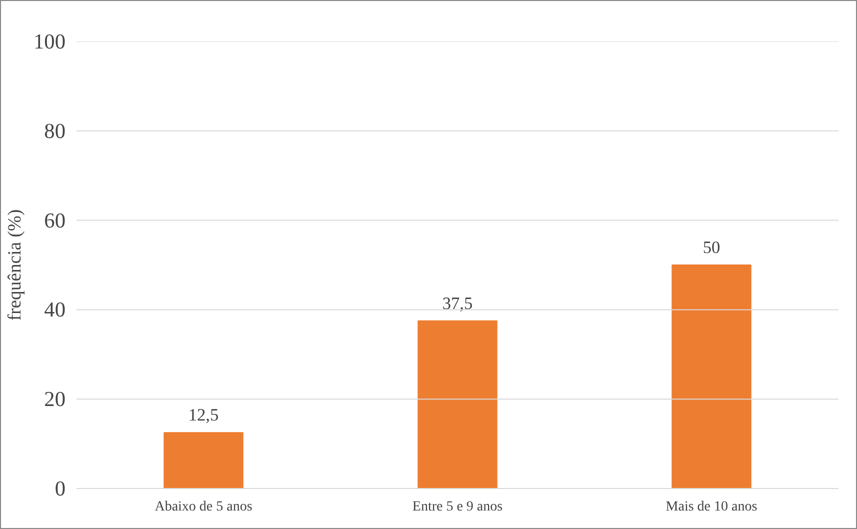  Describe the element at coordinates (55, 130) in the screenshot. I see `y-tick-label: 80` at that location.